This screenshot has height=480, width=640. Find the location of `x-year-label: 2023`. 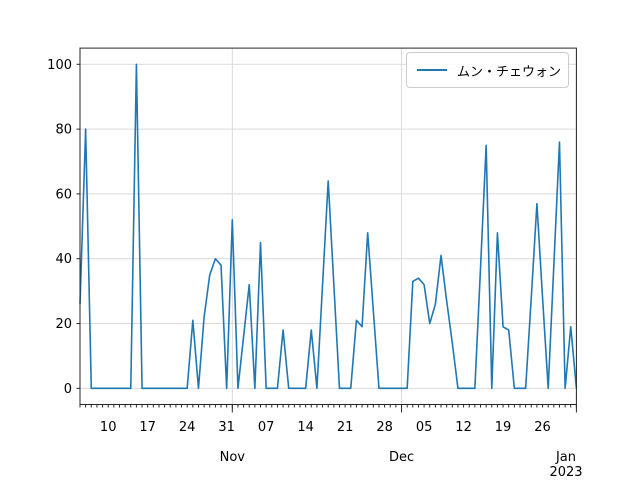

x-year-label: 2023 is located at coordinates (565, 472).